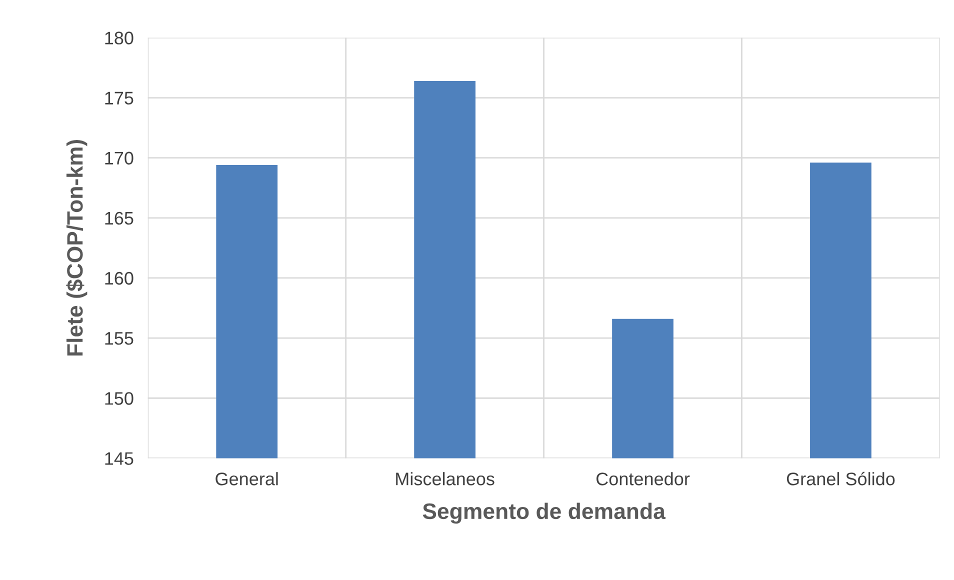  I want to click on y-tick-label: 160, so click(119, 278).